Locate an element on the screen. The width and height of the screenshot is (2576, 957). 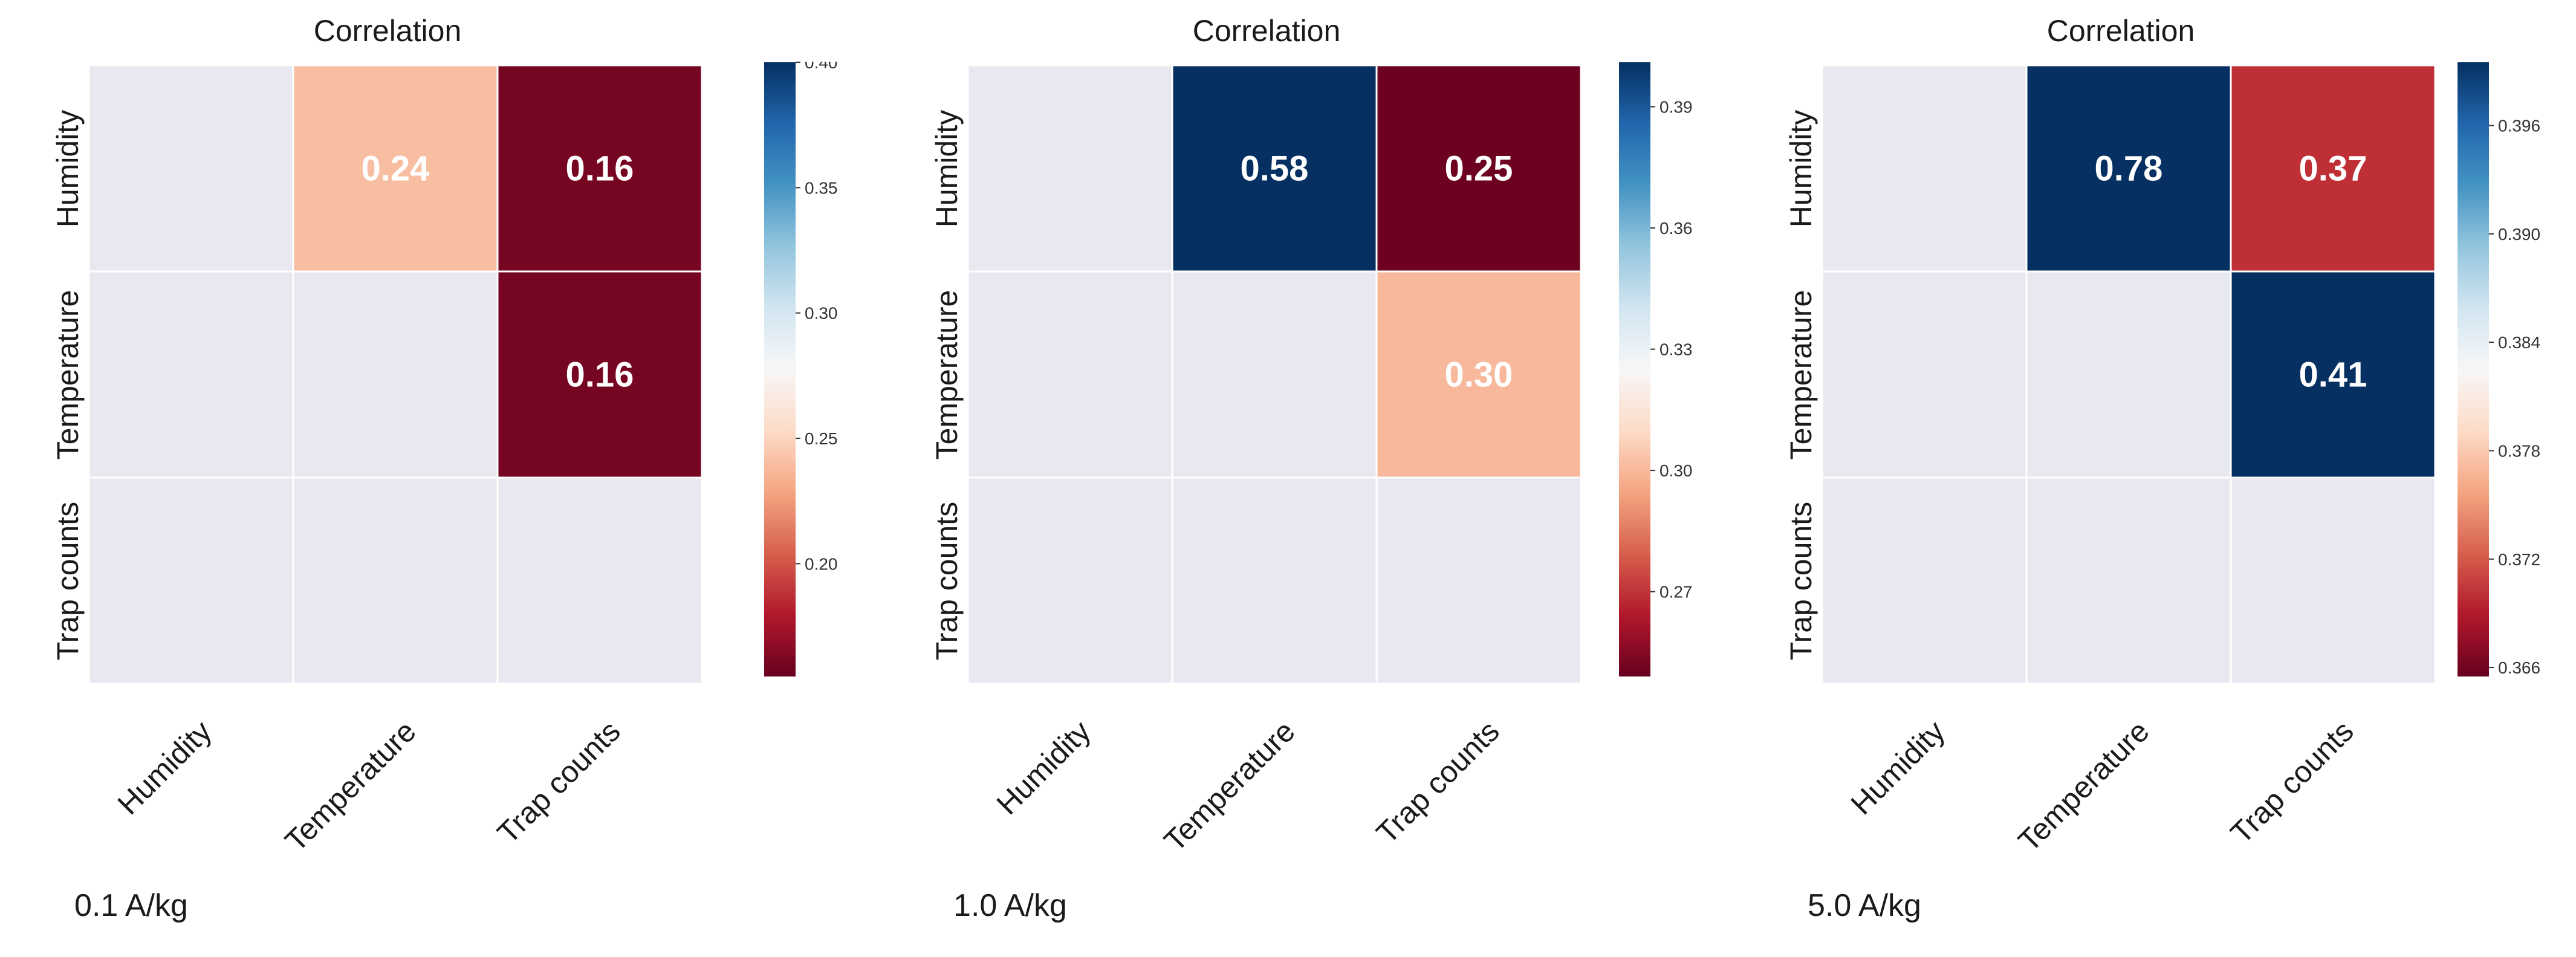
colorbar-tick-label: 0.35 is located at coordinates (822, 187).